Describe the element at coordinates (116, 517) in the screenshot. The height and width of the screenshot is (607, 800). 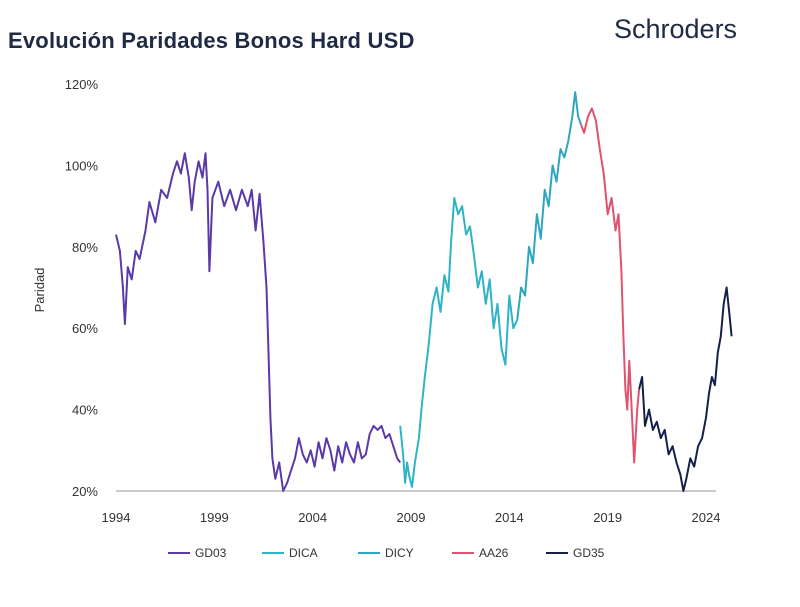
I see `x-tick-label: 1994` at that location.